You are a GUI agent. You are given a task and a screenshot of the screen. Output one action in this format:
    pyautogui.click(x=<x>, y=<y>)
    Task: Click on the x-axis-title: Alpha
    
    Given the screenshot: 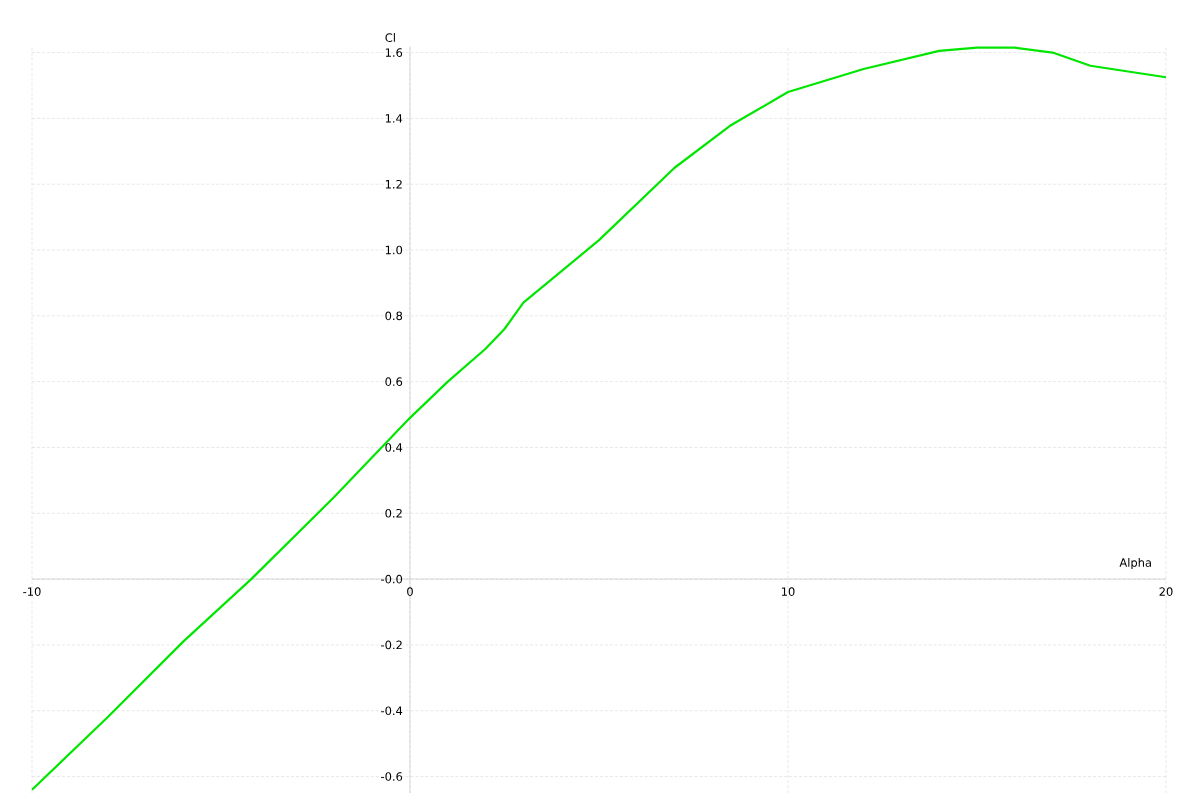 What is the action you would take?
    pyautogui.click(x=1135, y=563)
    